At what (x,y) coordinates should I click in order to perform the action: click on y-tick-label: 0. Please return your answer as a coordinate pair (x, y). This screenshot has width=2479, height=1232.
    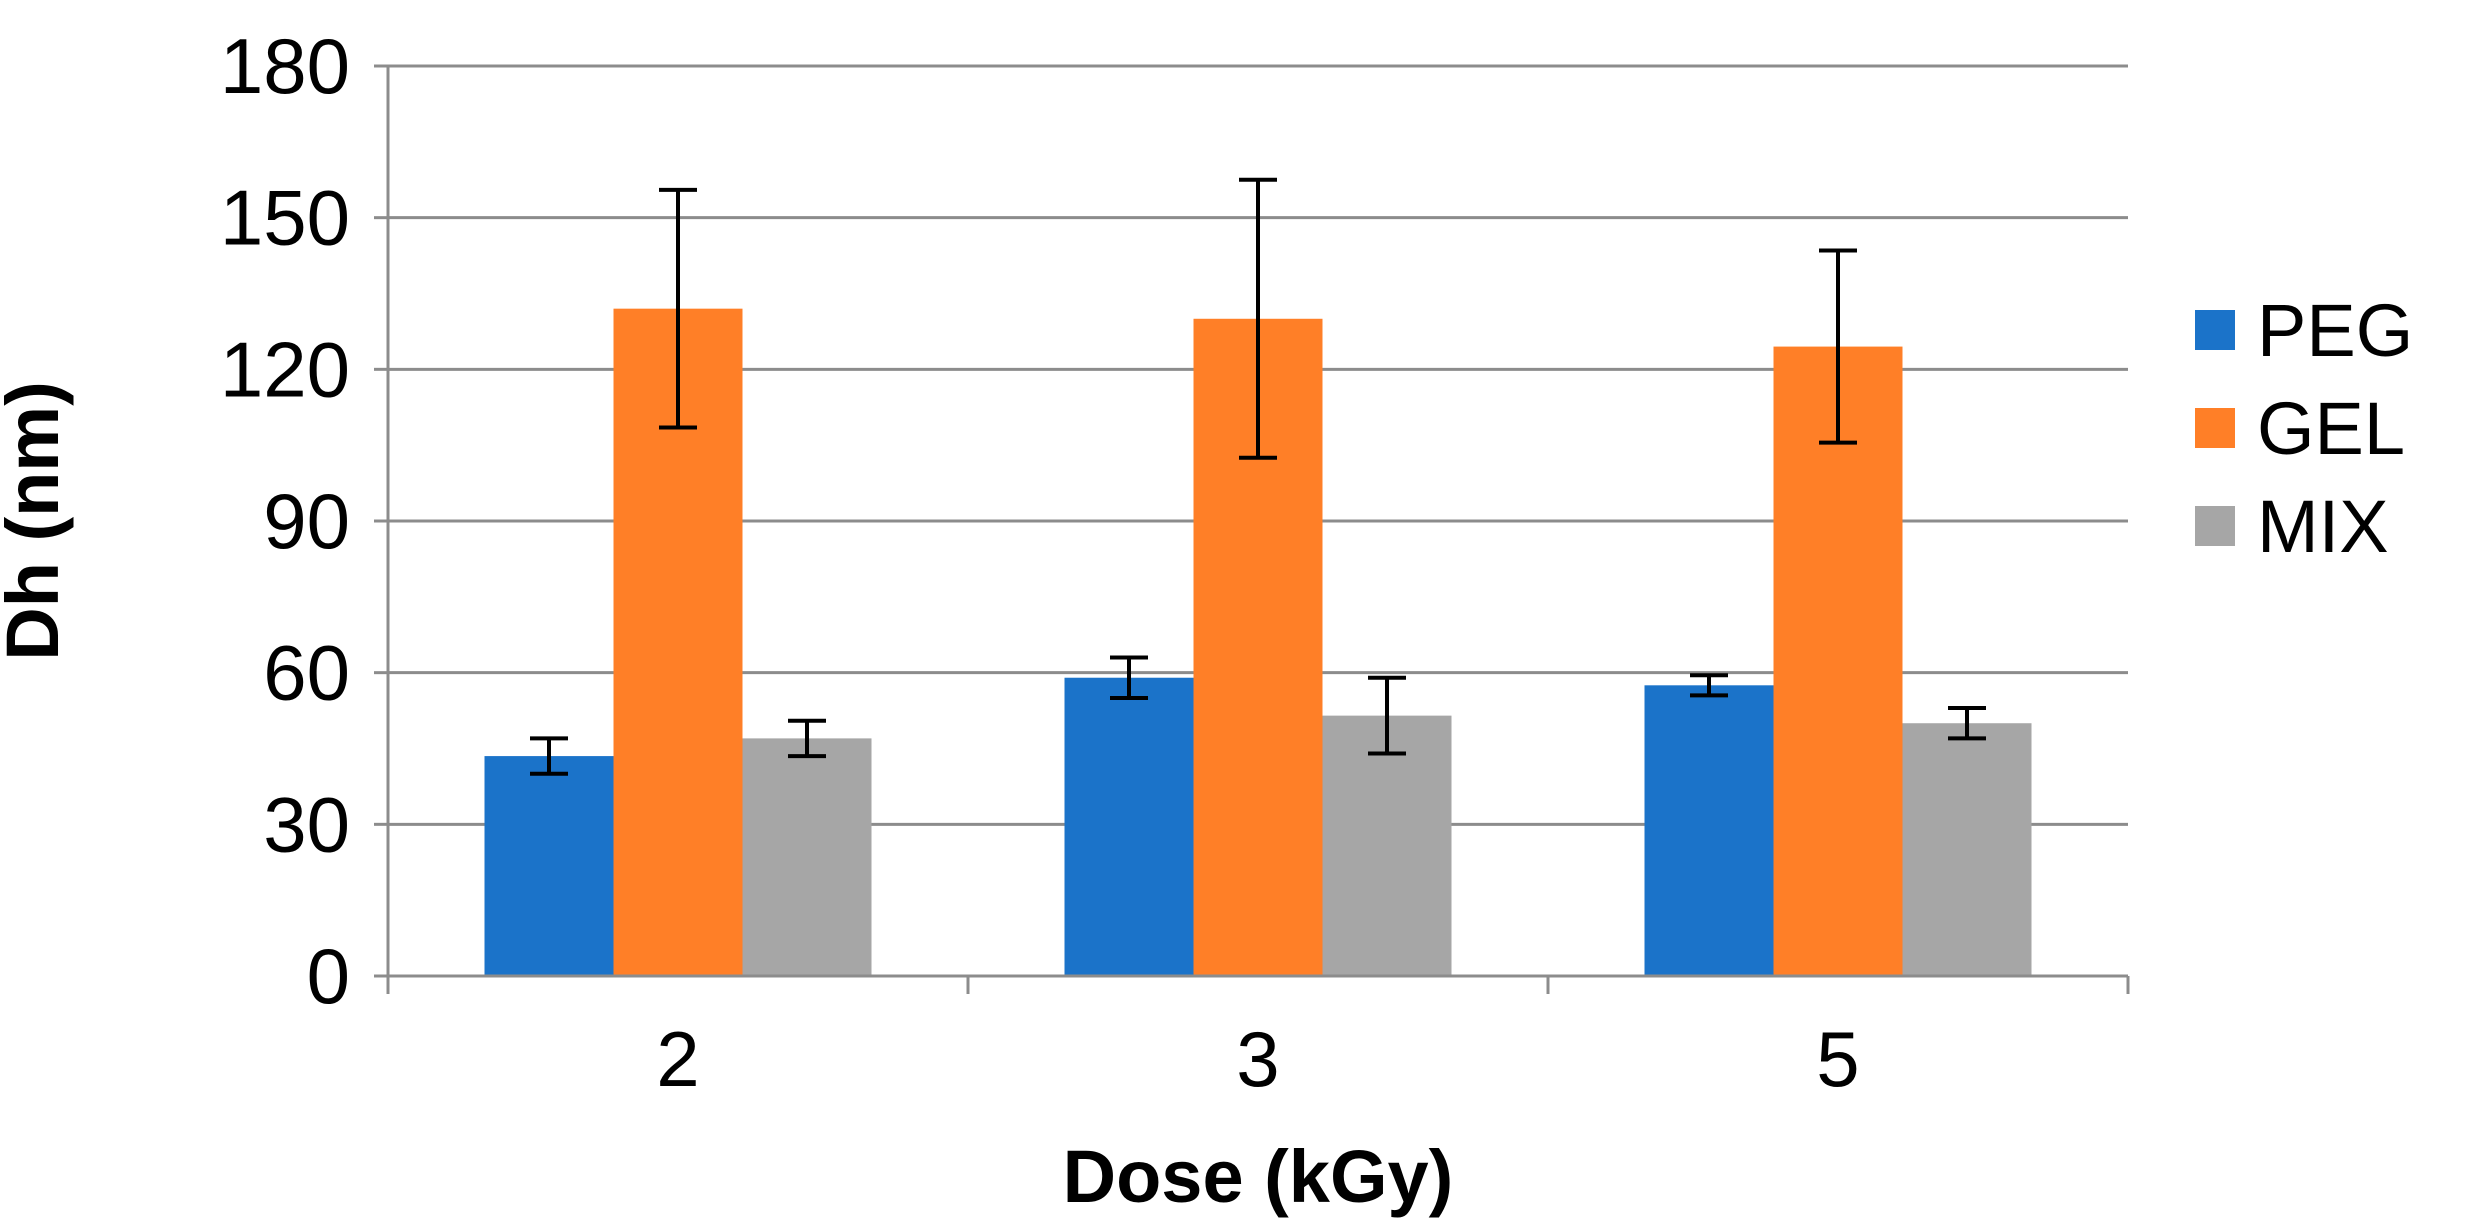
    Looking at the image, I should click on (328, 976).